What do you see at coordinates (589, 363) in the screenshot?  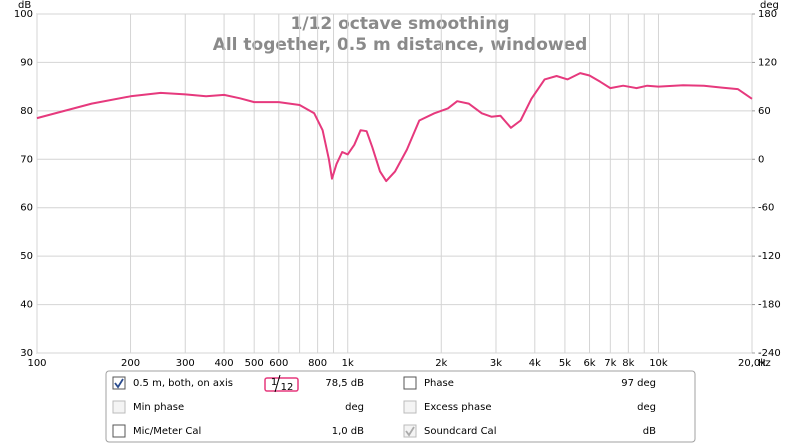 I see `x-tick-label: 6k` at bounding box center [589, 363].